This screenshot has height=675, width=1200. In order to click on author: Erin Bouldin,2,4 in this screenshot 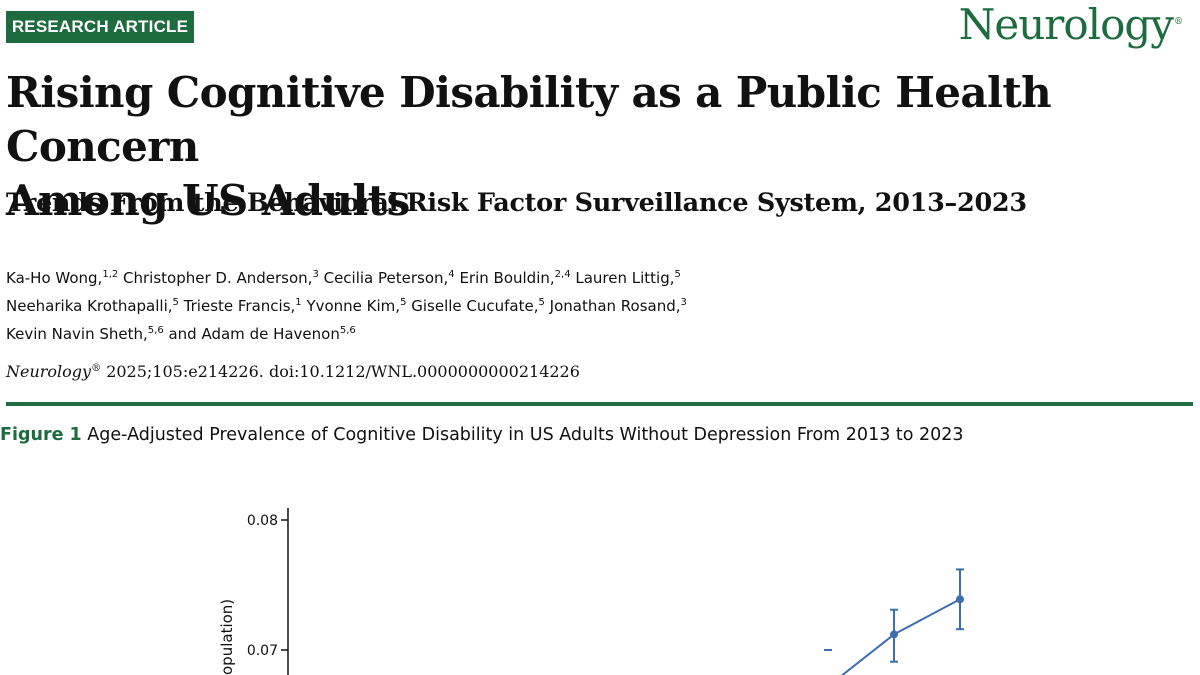, I will do `click(515, 278)`.